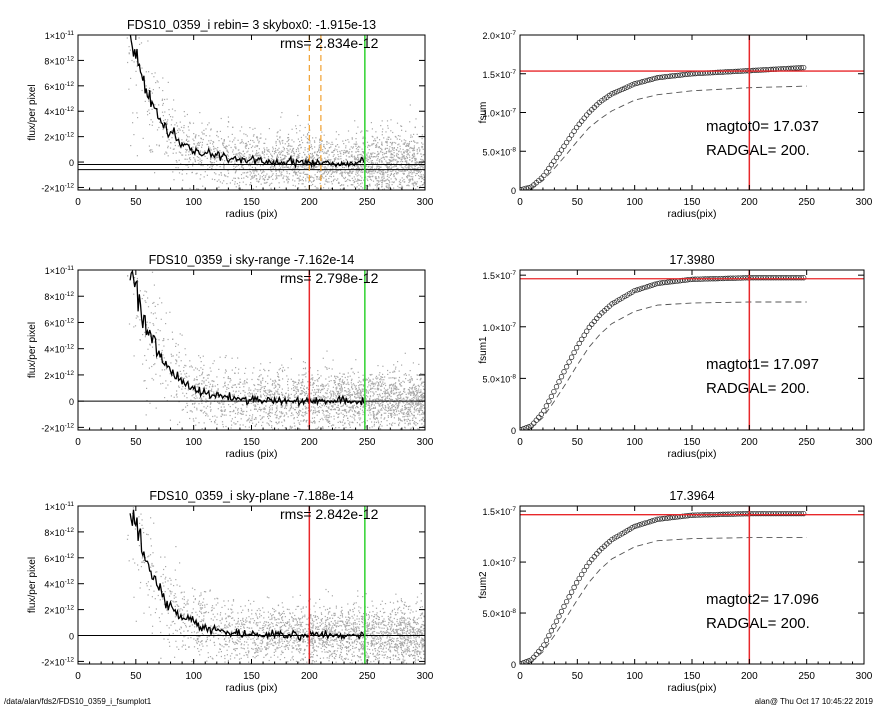 Image resolution: width=885 pixels, height=708 pixels. I want to click on scatter-cloud, so click(276, 357).